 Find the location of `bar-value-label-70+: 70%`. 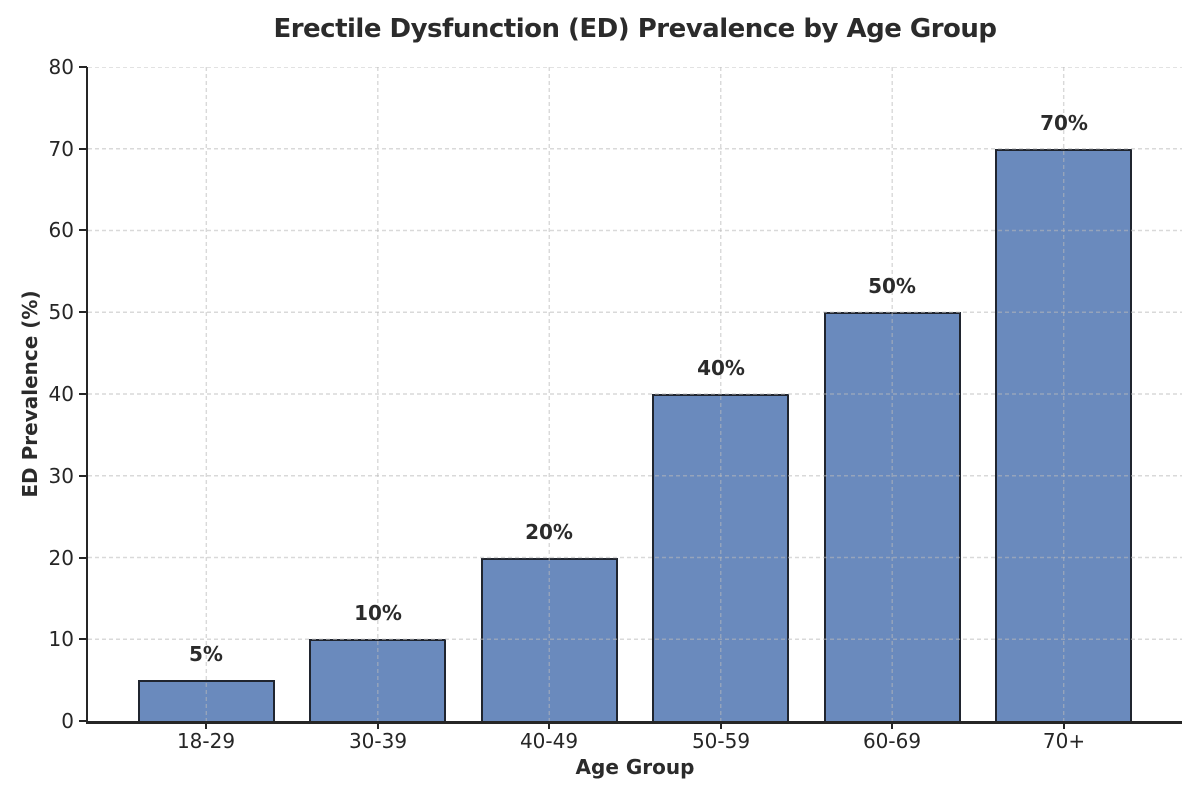

bar-value-label-70+: 70% is located at coordinates (1064, 123).